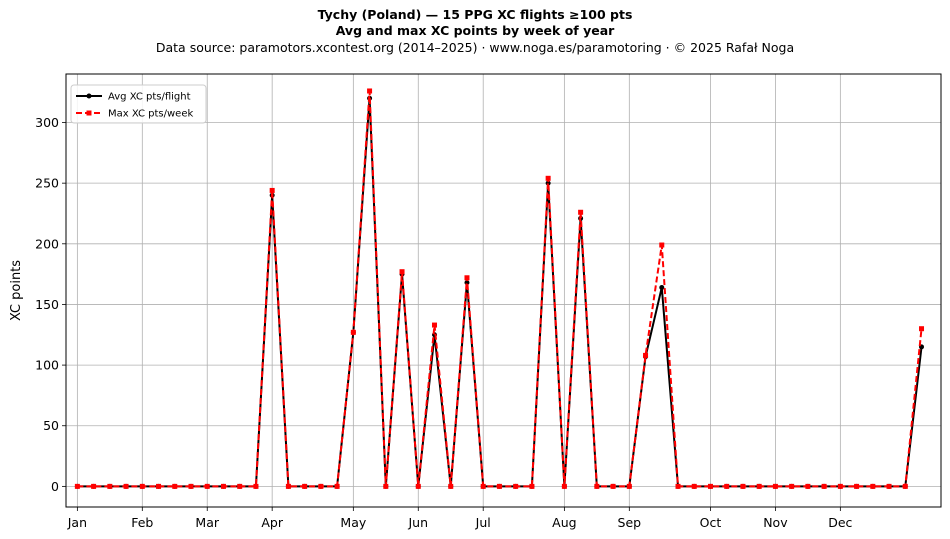  Describe the element at coordinates (55, 486) in the screenshot. I see `y-tick-label: 0` at that location.